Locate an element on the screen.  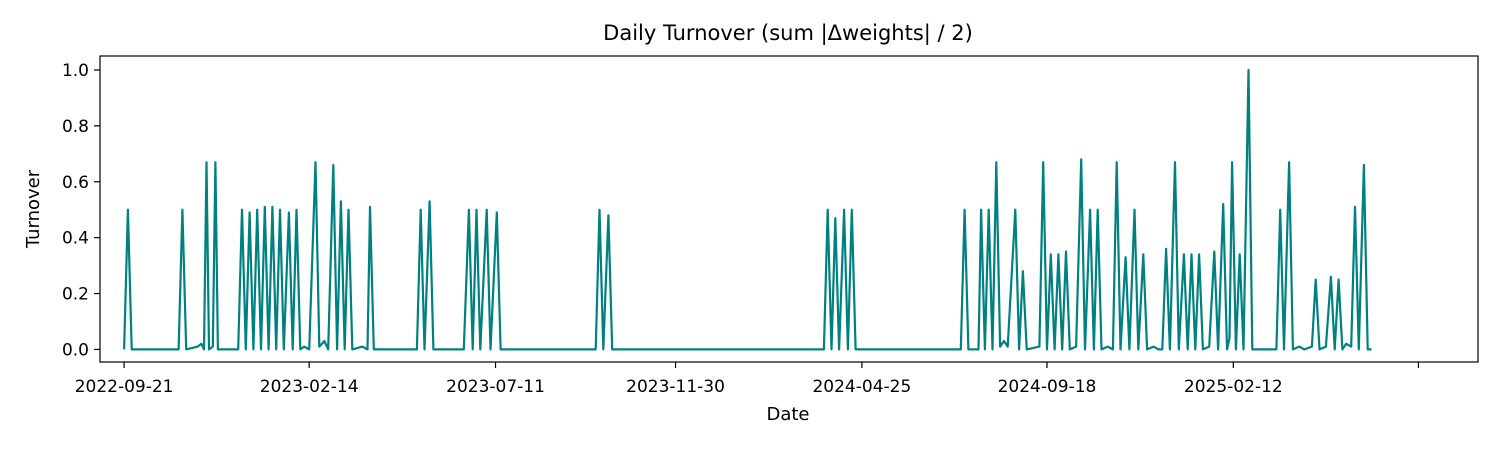
y-axis: 0.0 0.2 0.4 0.6 0.8 1.0 is located at coordinates (81, 210).